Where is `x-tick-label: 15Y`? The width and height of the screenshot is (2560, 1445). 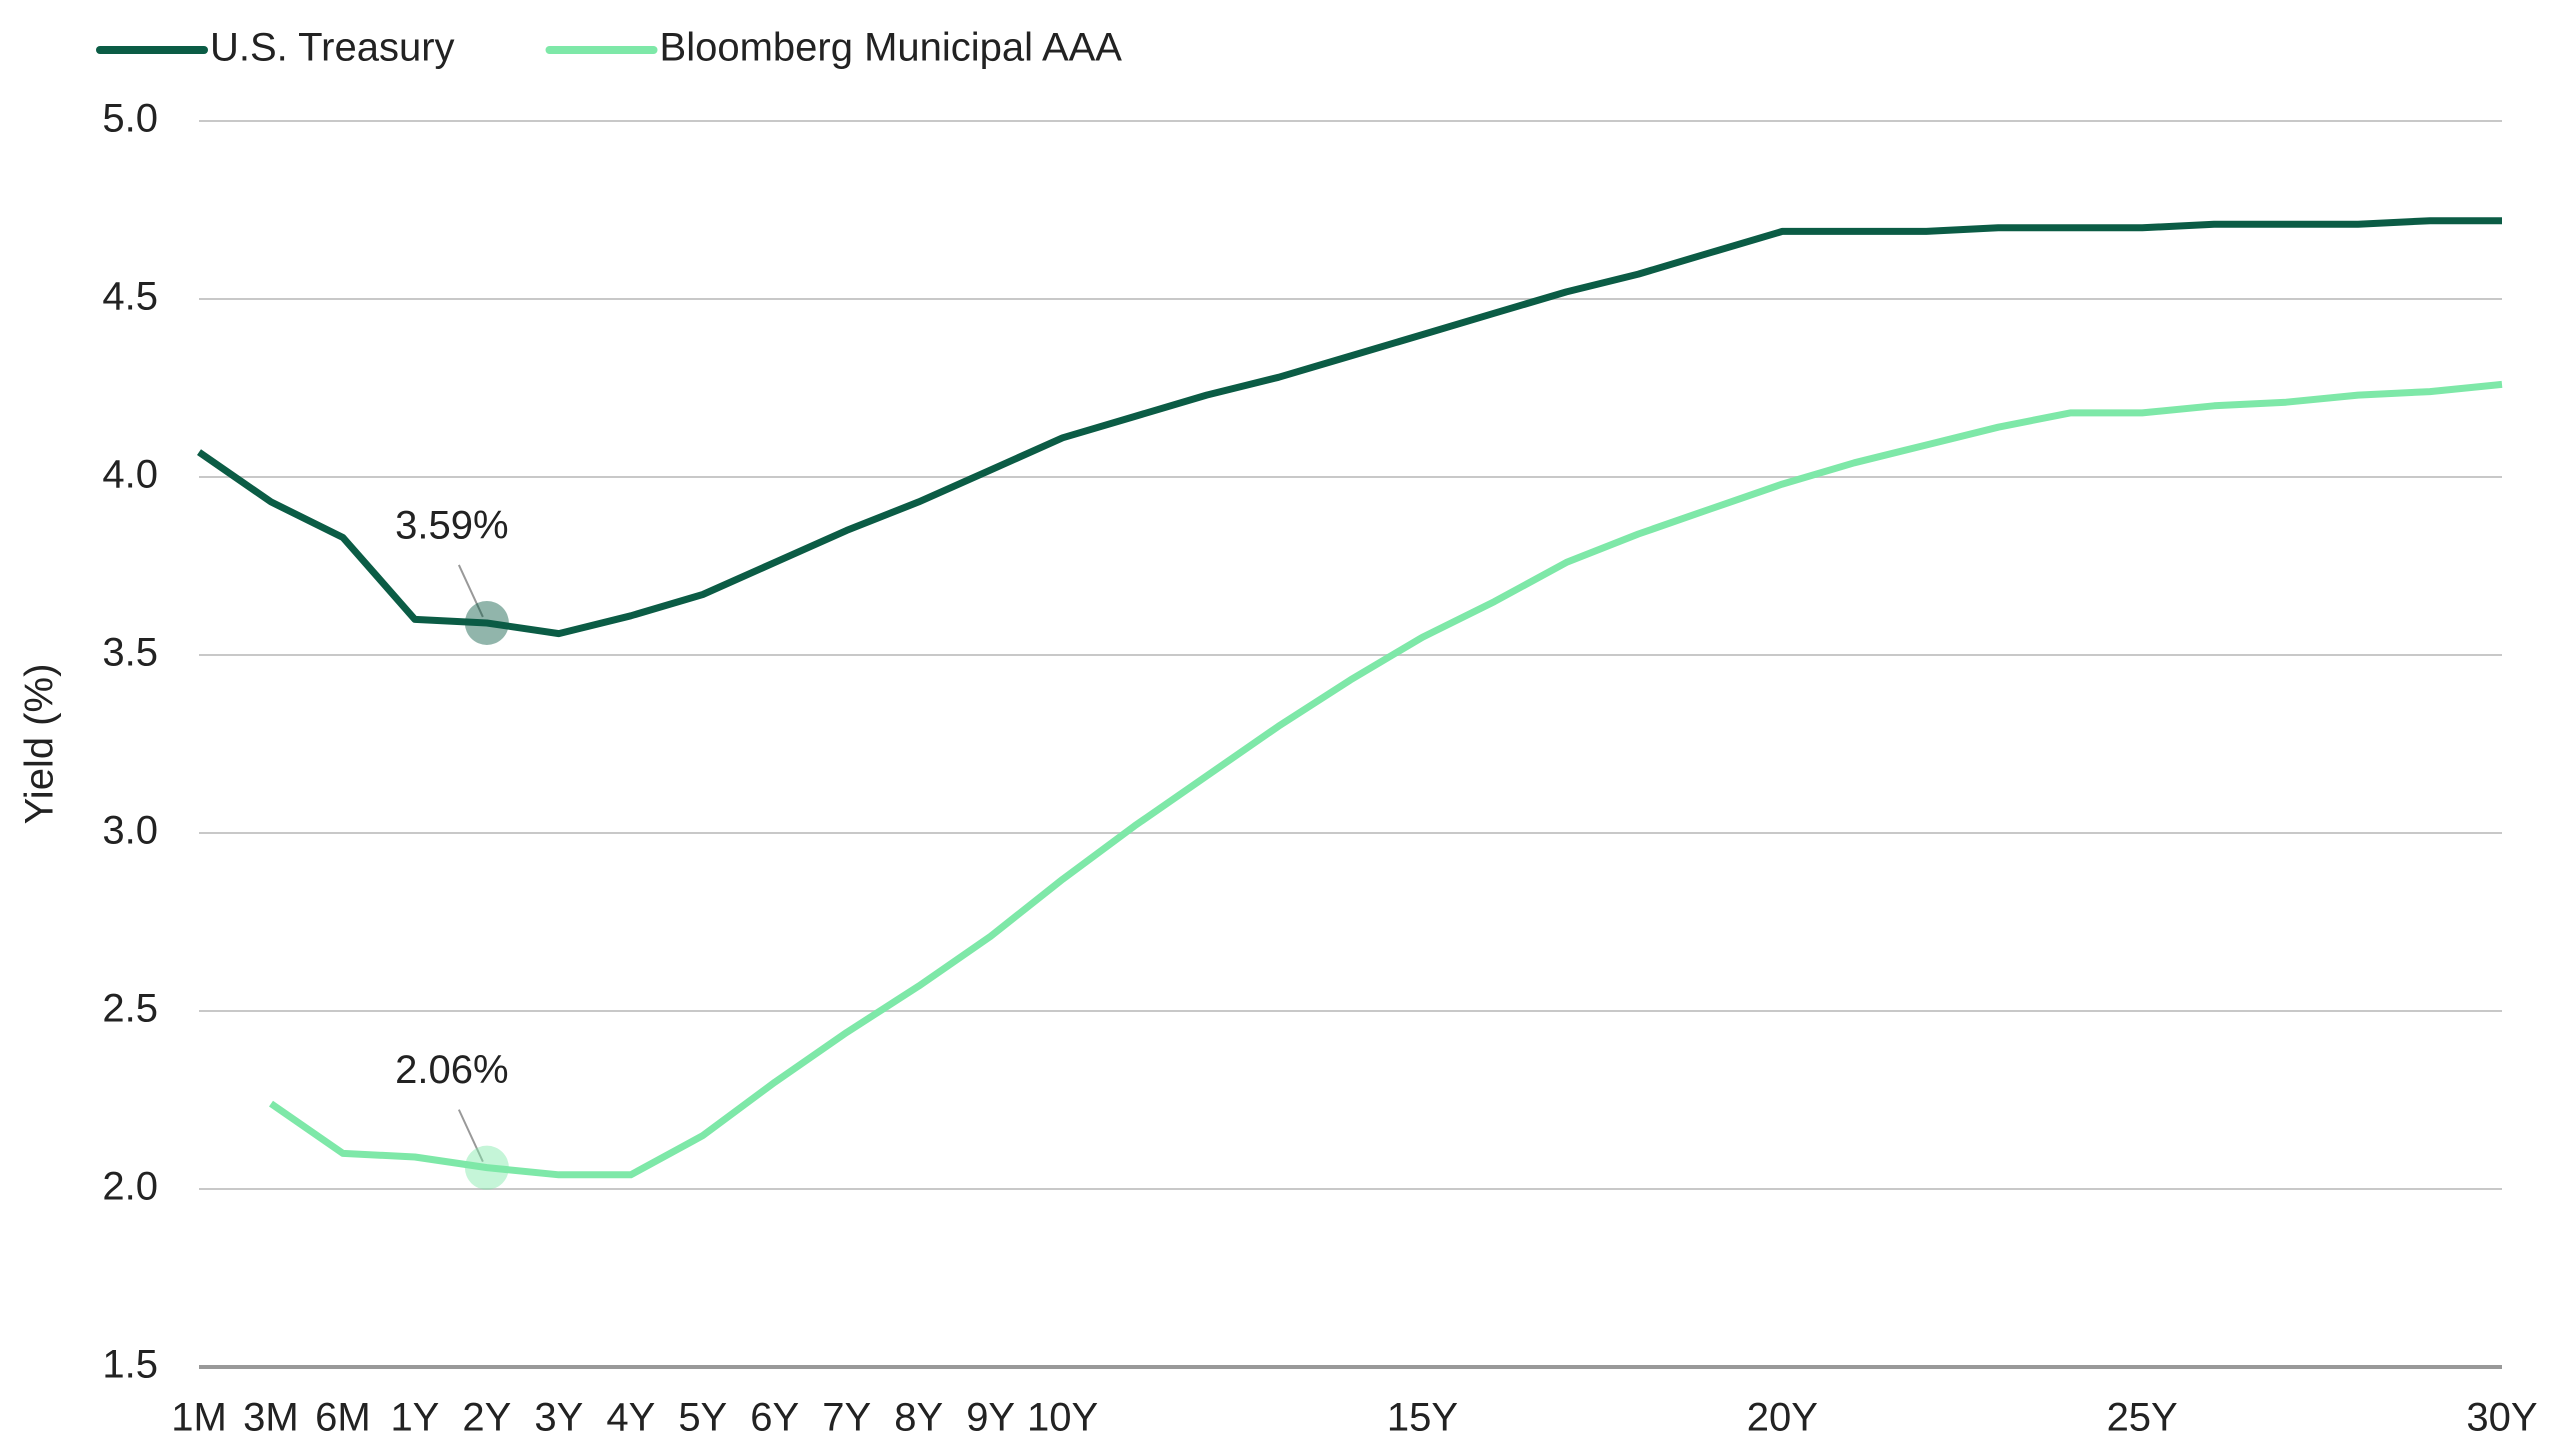
x-tick-label: 15Y is located at coordinates (1422, 1418).